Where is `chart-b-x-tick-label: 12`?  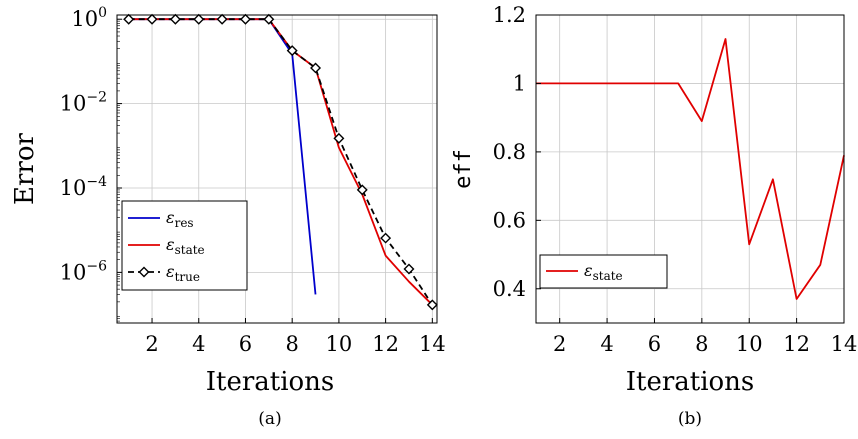 chart-b-x-tick-label: 12 is located at coordinates (796, 344).